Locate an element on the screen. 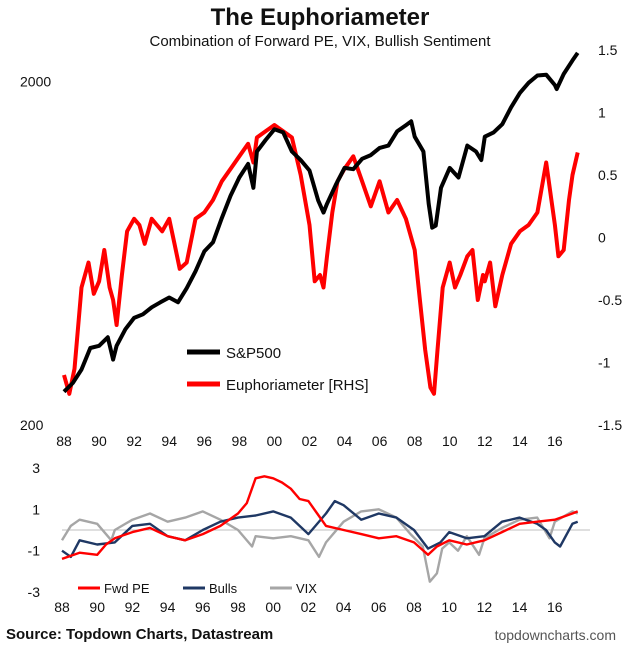 The height and width of the screenshot is (651, 640). right-axis-tick-label: 0 is located at coordinates (602, 238).